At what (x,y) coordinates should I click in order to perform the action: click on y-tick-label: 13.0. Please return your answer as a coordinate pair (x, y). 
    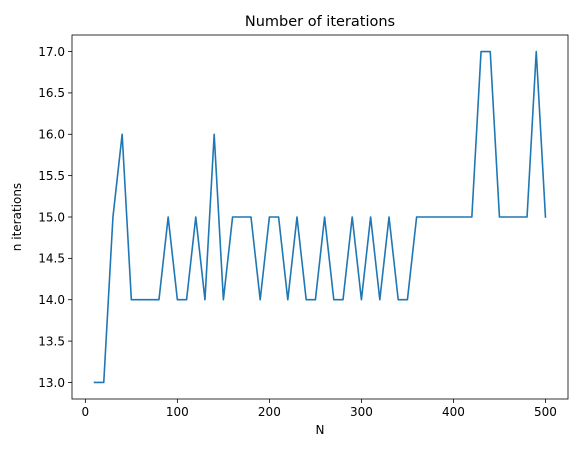
    Looking at the image, I should click on (51, 383).